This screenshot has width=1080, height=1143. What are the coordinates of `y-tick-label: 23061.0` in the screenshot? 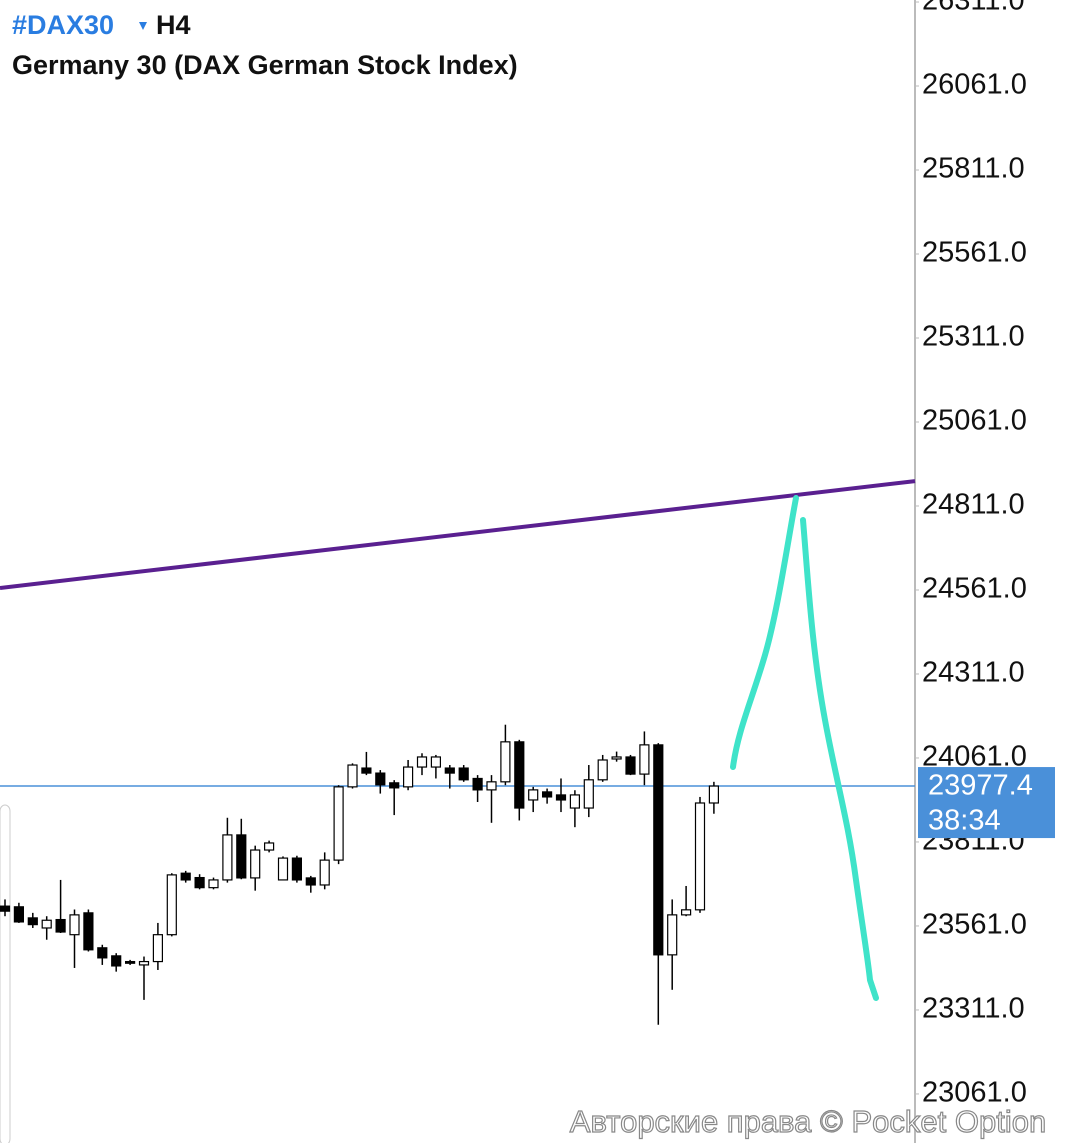 It's located at (974, 1093).